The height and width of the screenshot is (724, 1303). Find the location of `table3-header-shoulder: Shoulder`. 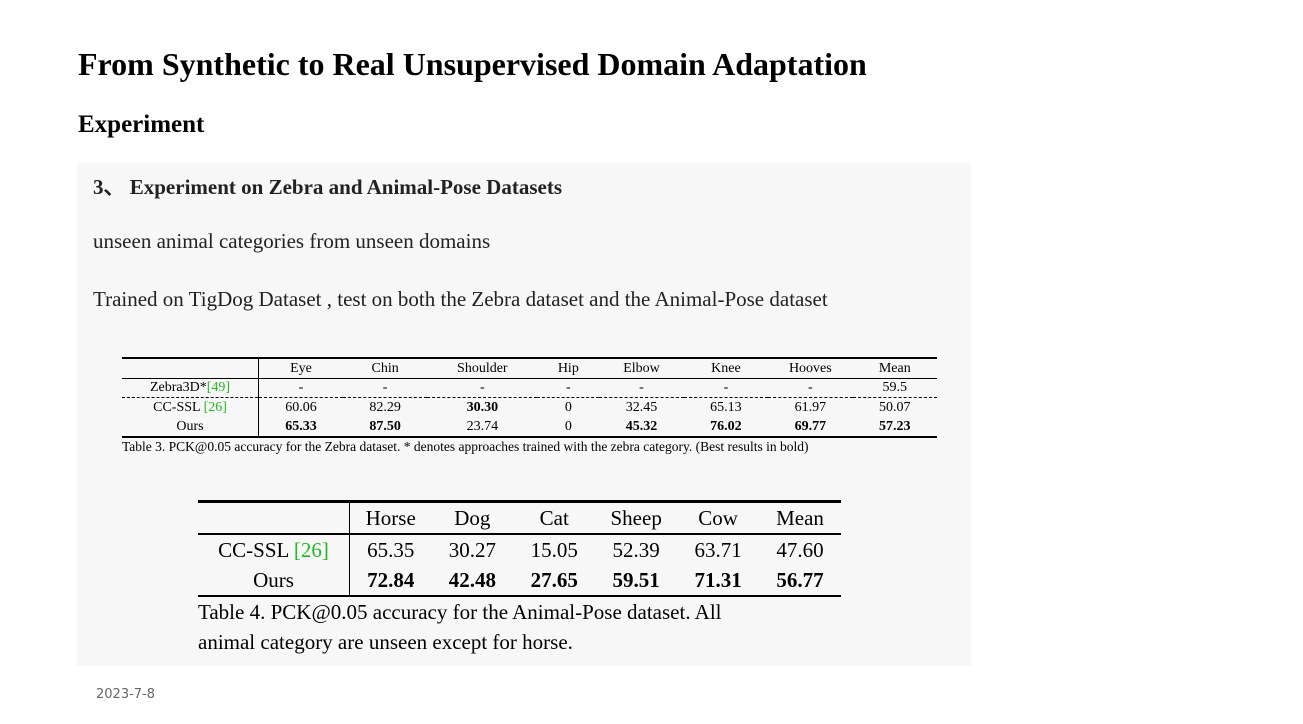

table3-header-shoulder: Shoulder is located at coordinates (482, 368).